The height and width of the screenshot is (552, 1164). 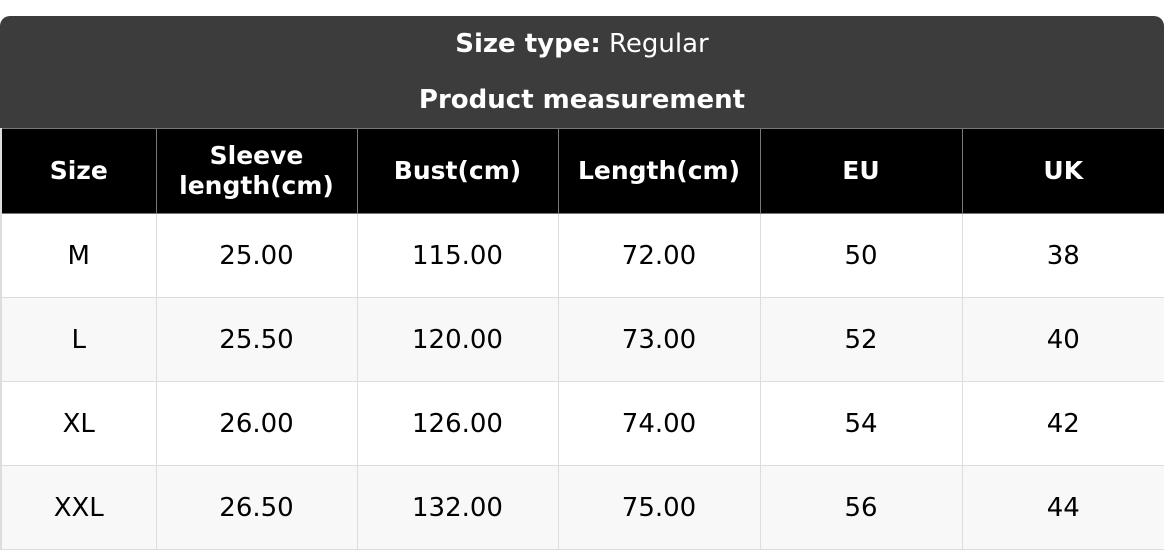 I want to click on table-cell: 75.00, so click(x=659, y=507).